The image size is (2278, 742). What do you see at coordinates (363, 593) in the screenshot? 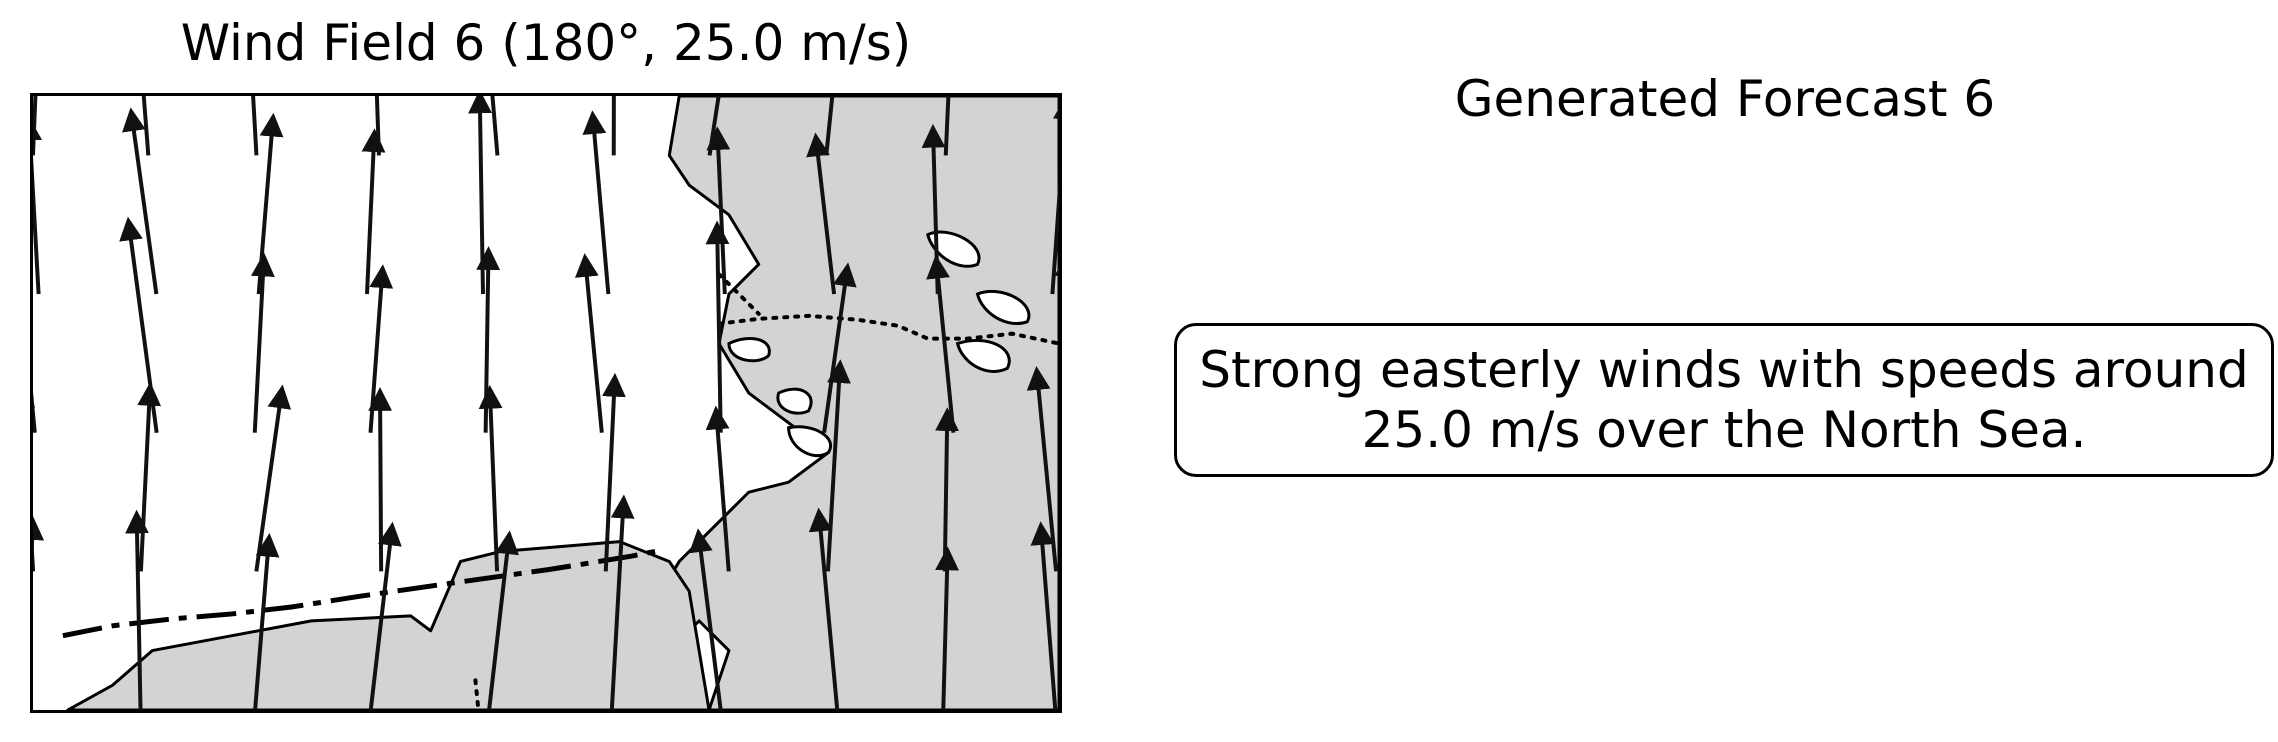
I see `land-islands` at bounding box center [363, 593].